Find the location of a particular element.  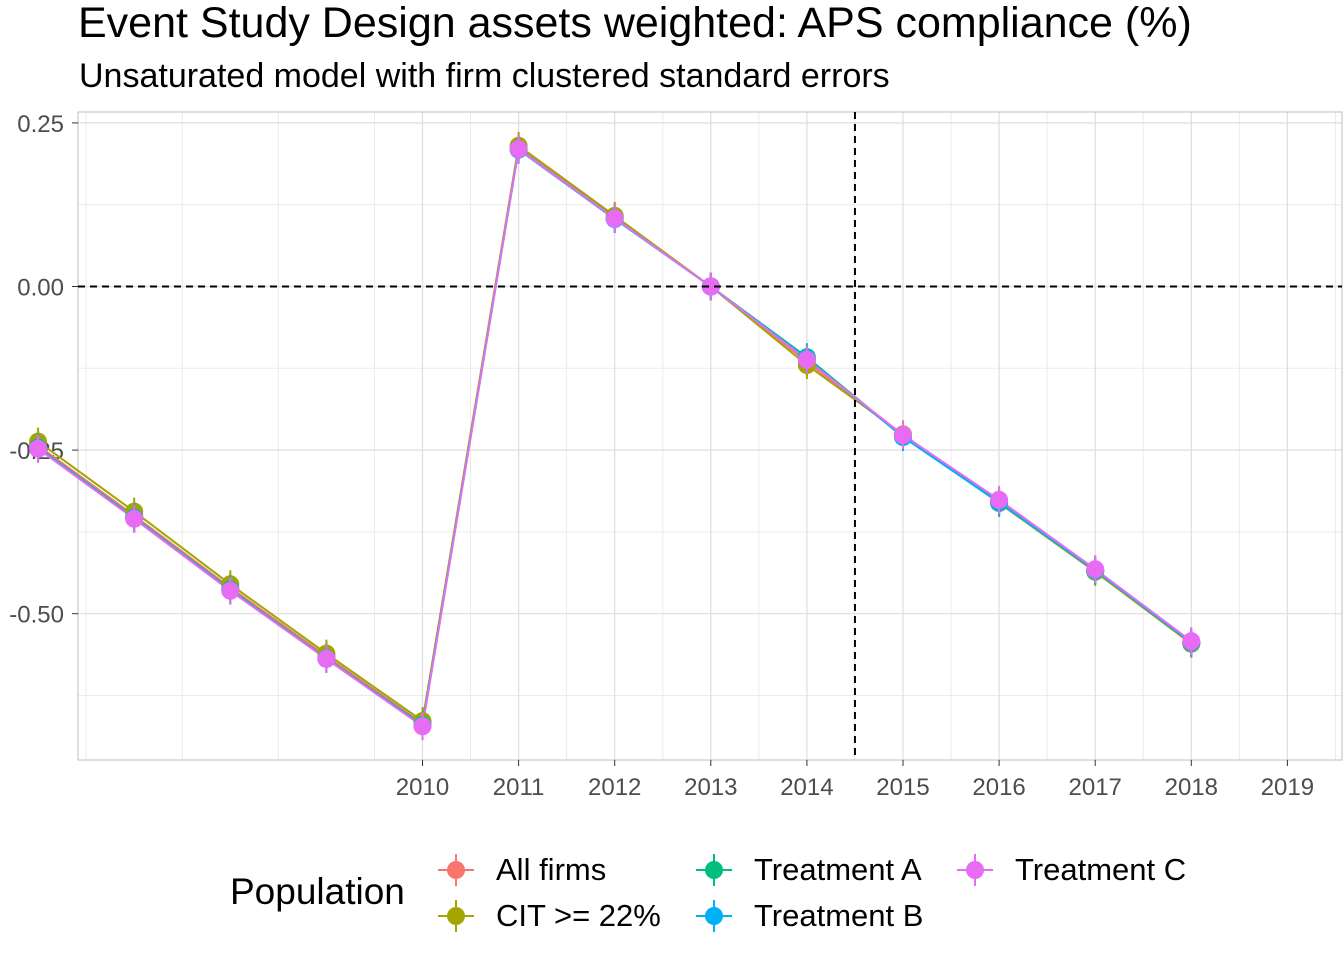

legend-item: All firms is located at coordinates (521, 870).